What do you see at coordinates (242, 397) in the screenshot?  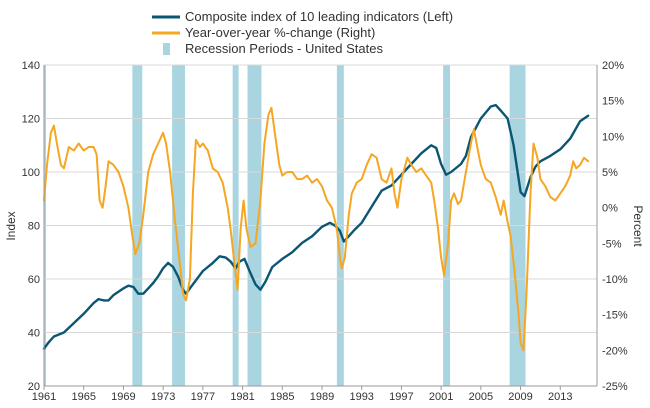 I see `x-tick-label-5: 1981` at bounding box center [242, 397].